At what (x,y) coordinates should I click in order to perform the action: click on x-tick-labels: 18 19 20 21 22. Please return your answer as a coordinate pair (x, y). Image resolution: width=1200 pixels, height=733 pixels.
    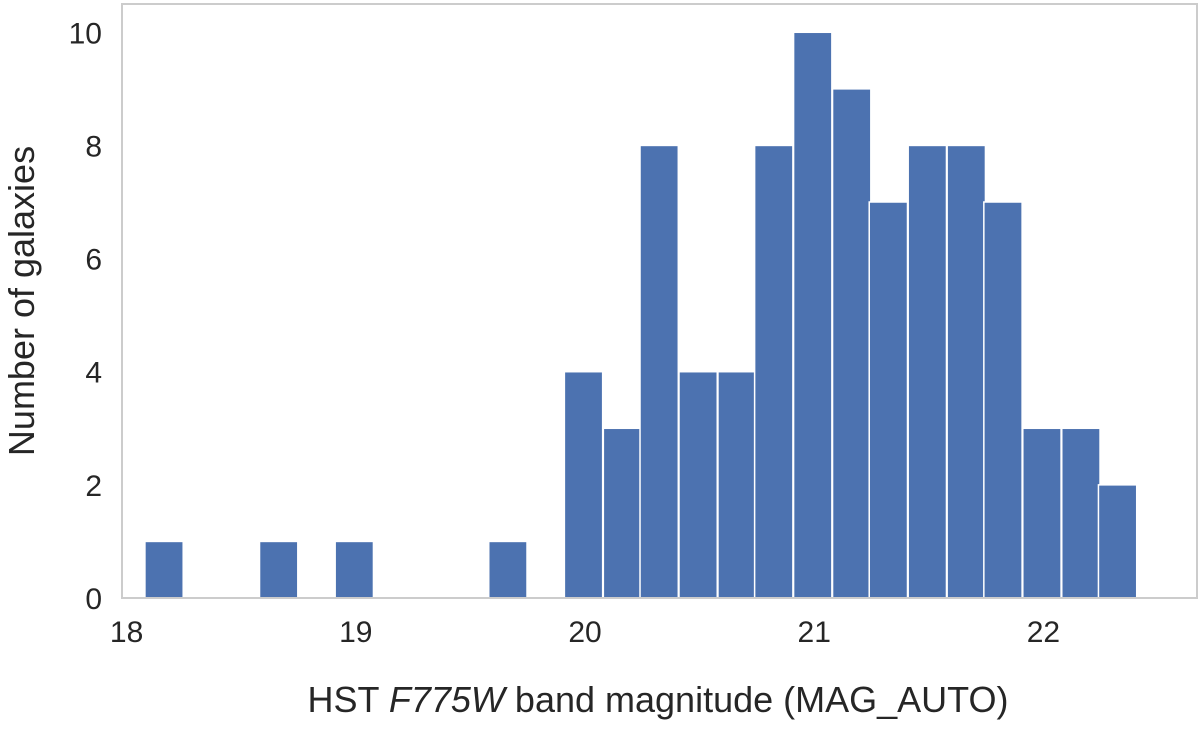
    Looking at the image, I should click on (585, 632).